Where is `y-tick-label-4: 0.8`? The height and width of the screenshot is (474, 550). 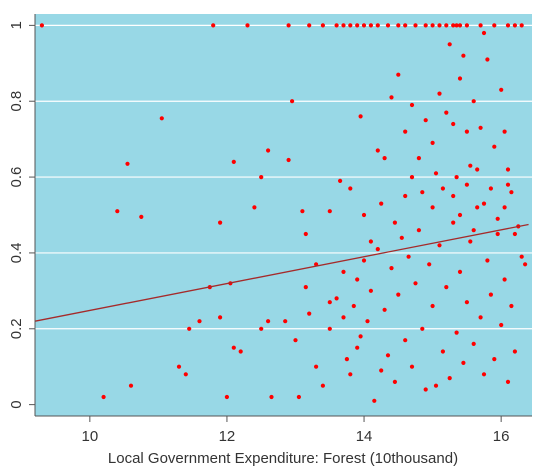 y-tick-label-4: 0.8 is located at coordinates (16, 101).